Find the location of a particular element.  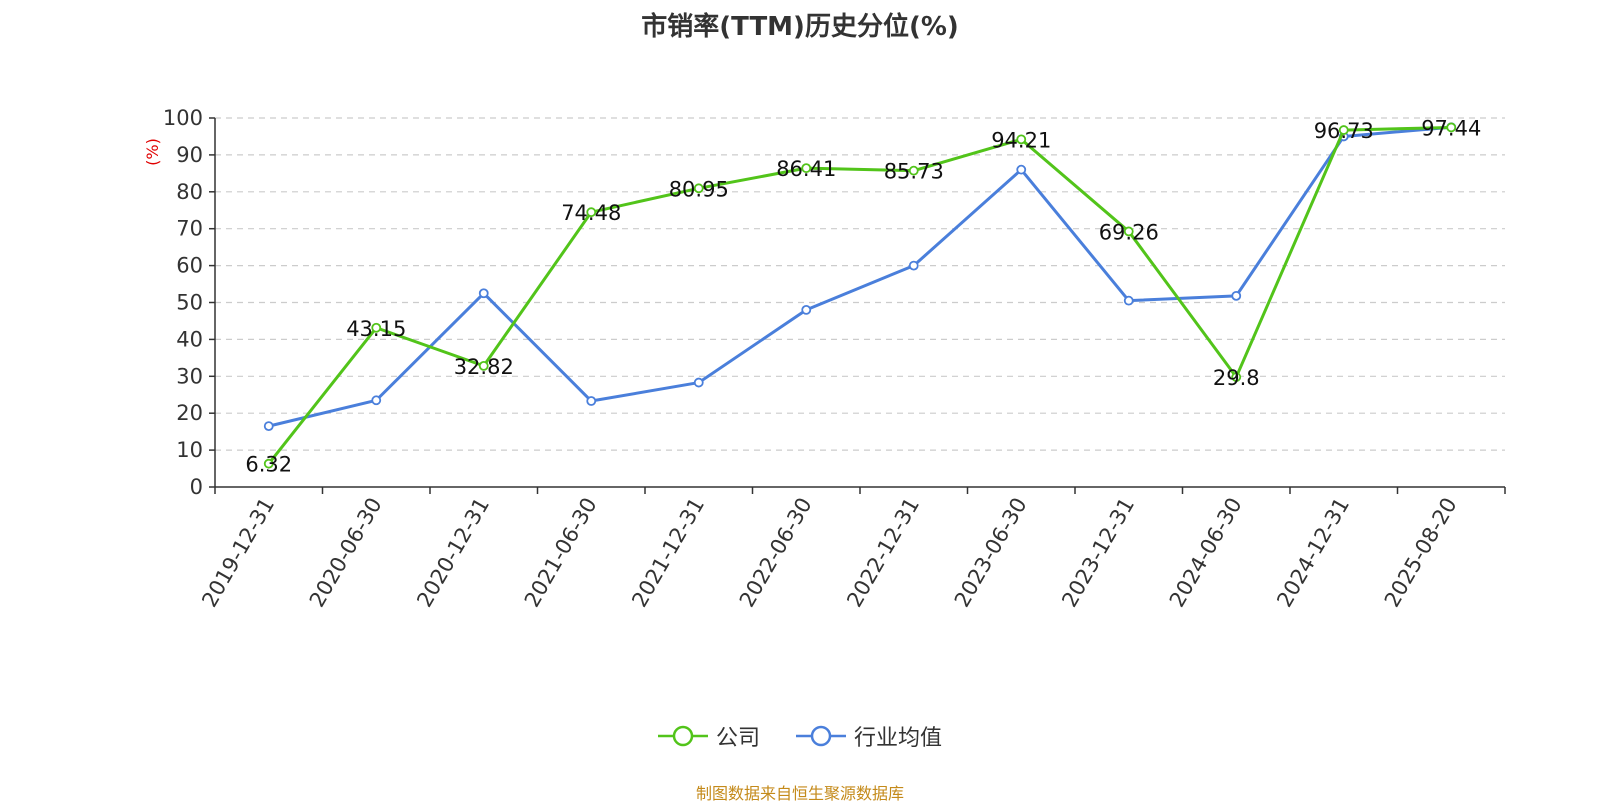

data-label: 43.15 is located at coordinates (376, 329).